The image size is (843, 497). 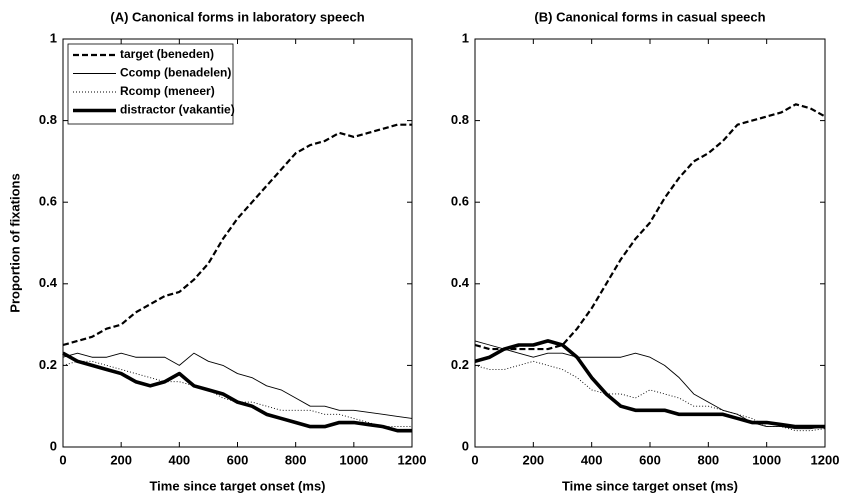 I want to click on chart-title: (A) Canonical forms in laboratory speech, so click(x=237, y=16).